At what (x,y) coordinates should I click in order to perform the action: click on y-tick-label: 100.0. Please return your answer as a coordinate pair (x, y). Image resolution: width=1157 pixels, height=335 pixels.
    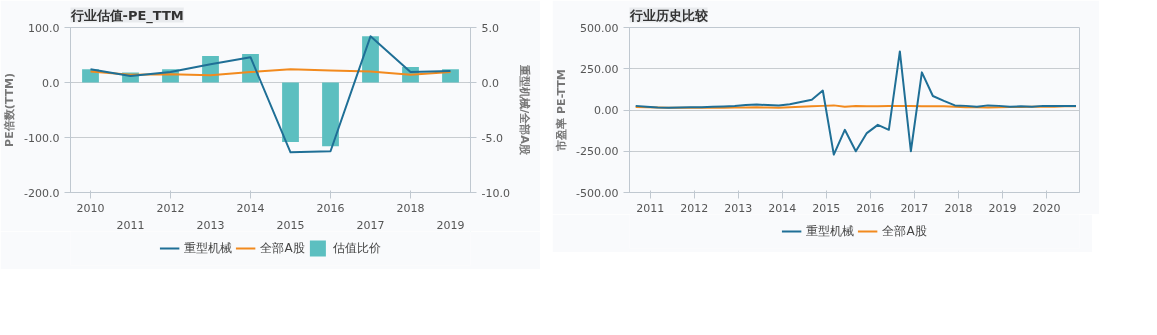
    Looking at the image, I should click on (44, 28).